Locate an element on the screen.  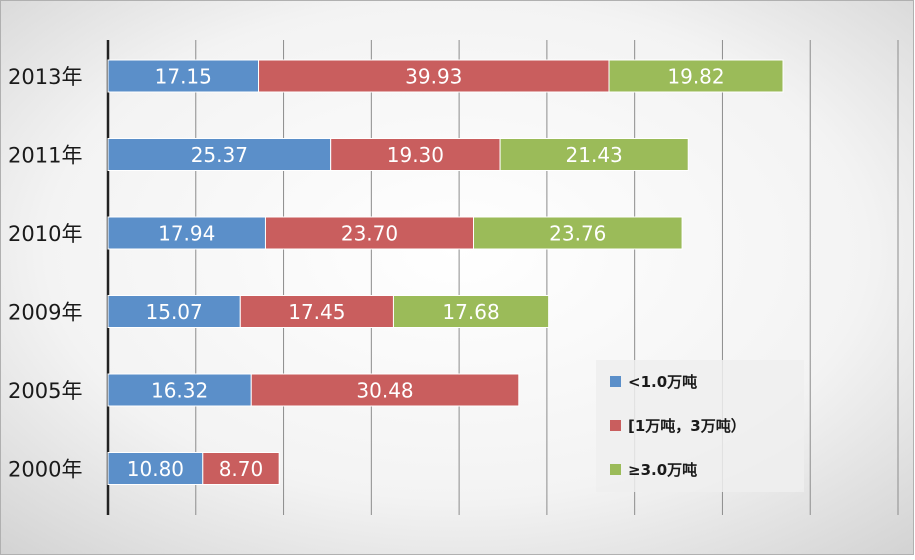
data-label: 8.70 is located at coordinates (241, 469).